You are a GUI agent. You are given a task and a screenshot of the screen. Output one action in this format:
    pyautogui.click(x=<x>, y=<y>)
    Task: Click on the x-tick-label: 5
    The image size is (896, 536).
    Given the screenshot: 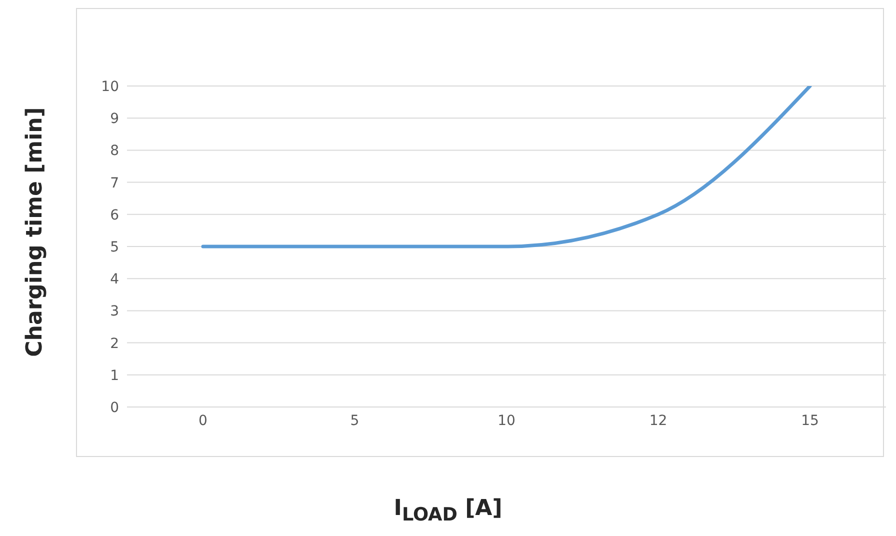 What is the action you would take?
    pyautogui.click(x=355, y=420)
    